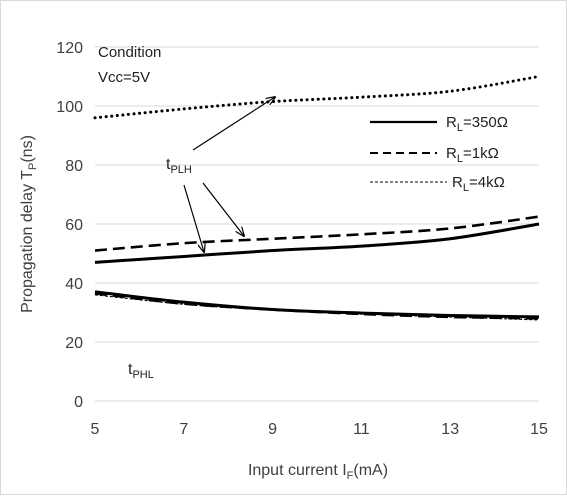 This screenshot has width=567, height=499. What do you see at coordinates (124, 77) in the screenshot?
I see `condition-vcc: Vcc=5V` at bounding box center [124, 77].